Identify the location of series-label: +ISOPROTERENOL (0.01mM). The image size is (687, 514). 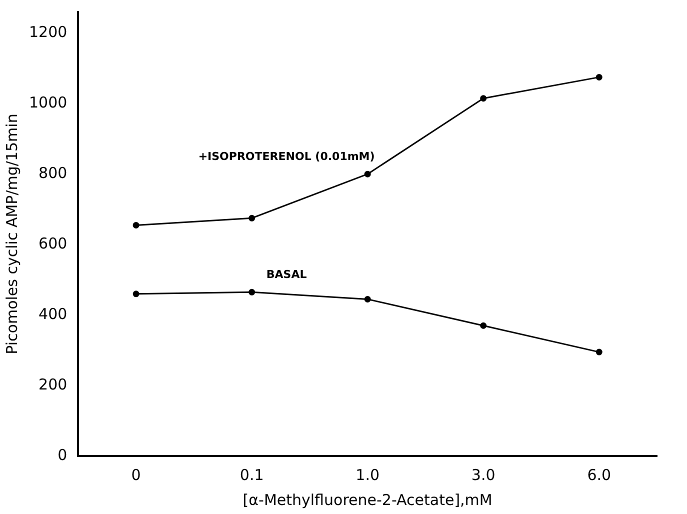
(286, 157).